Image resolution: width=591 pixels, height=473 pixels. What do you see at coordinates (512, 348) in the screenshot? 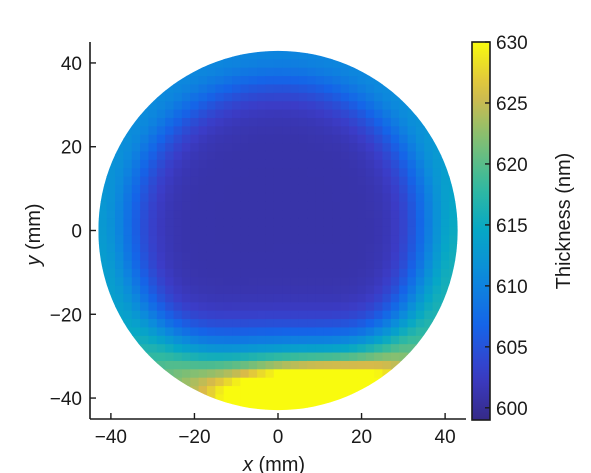
I see `colorbar-tick-label: 605` at bounding box center [512, 348].